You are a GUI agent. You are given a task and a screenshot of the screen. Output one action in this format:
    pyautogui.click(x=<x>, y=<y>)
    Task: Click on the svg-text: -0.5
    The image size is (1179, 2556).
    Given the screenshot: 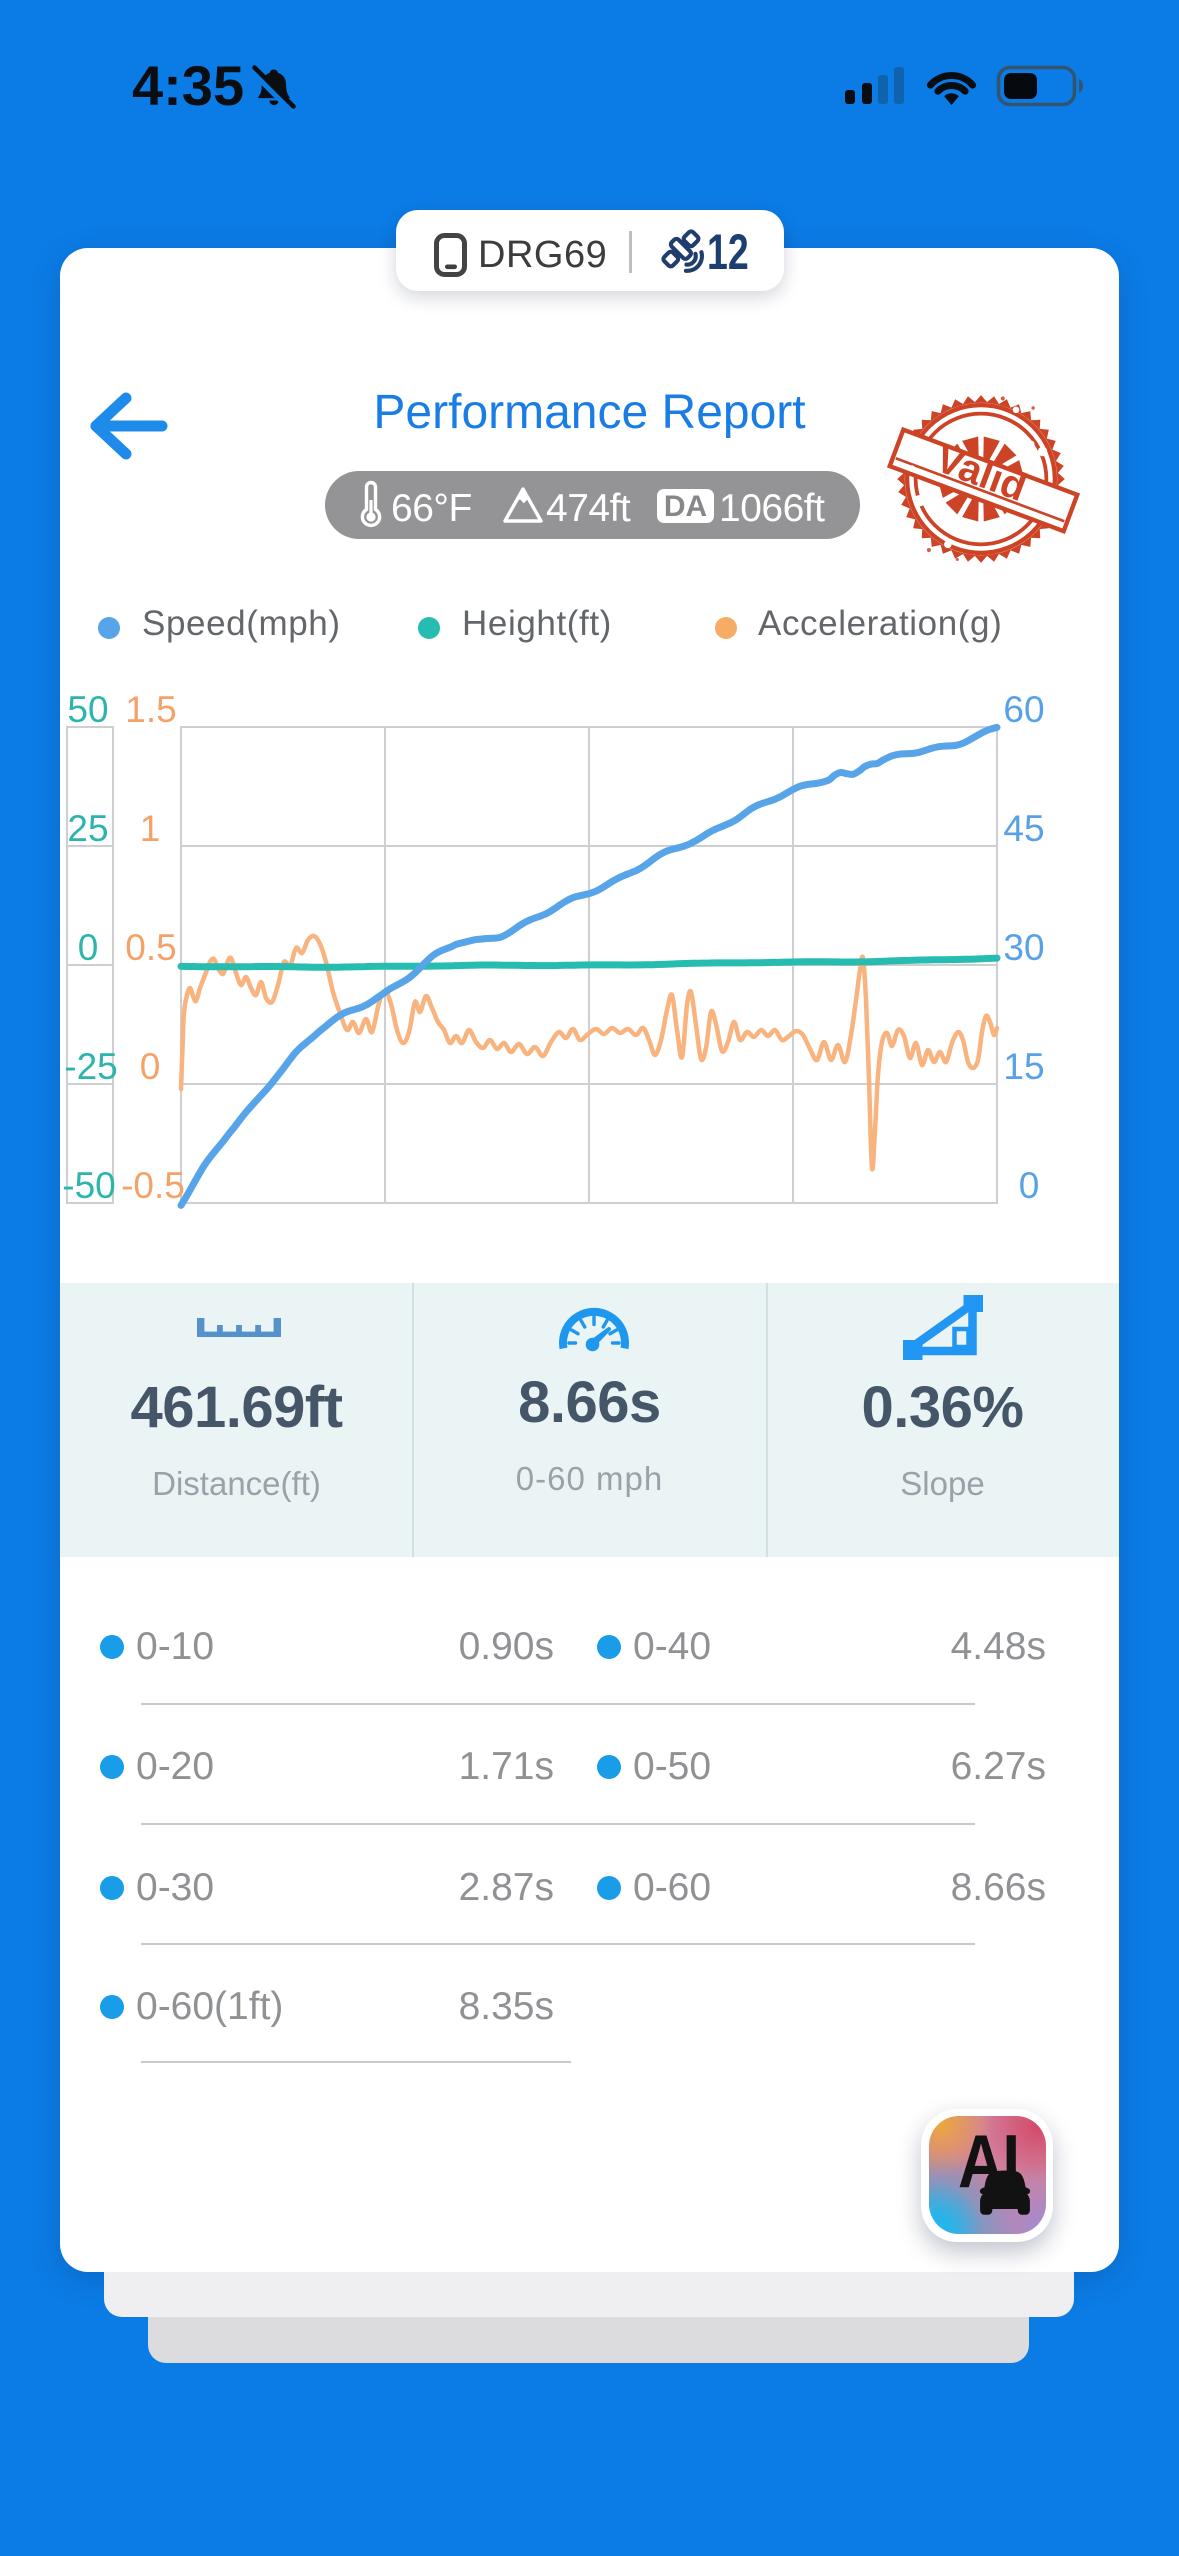 What is the action you would take?
    pyautogui.click(x=153, y=1185)
    